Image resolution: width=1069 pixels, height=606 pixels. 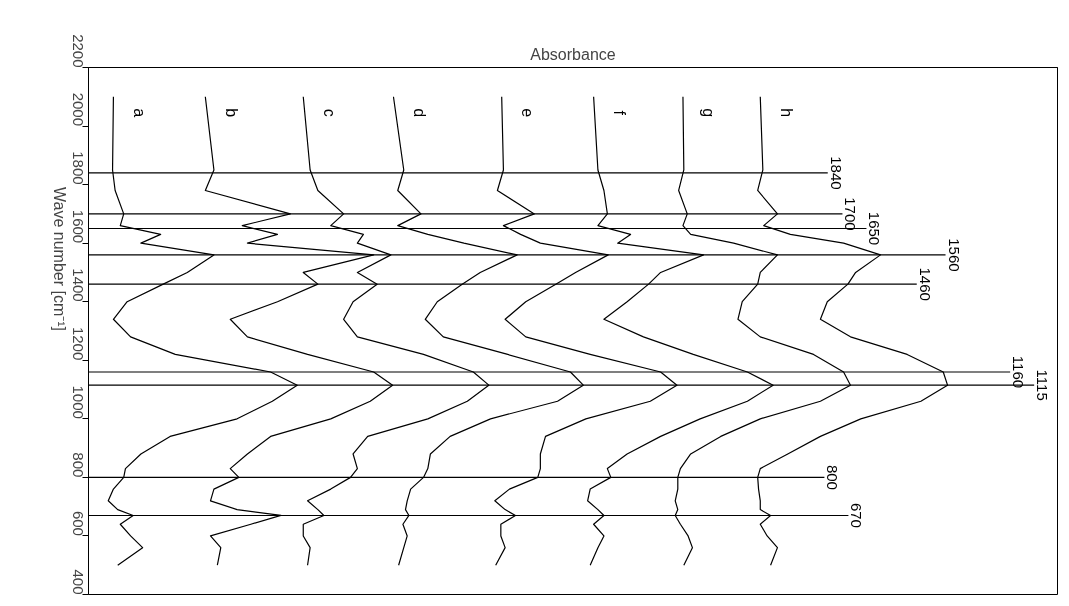 I want to click on y-tick-label: 400, so click(x=78, y=582).